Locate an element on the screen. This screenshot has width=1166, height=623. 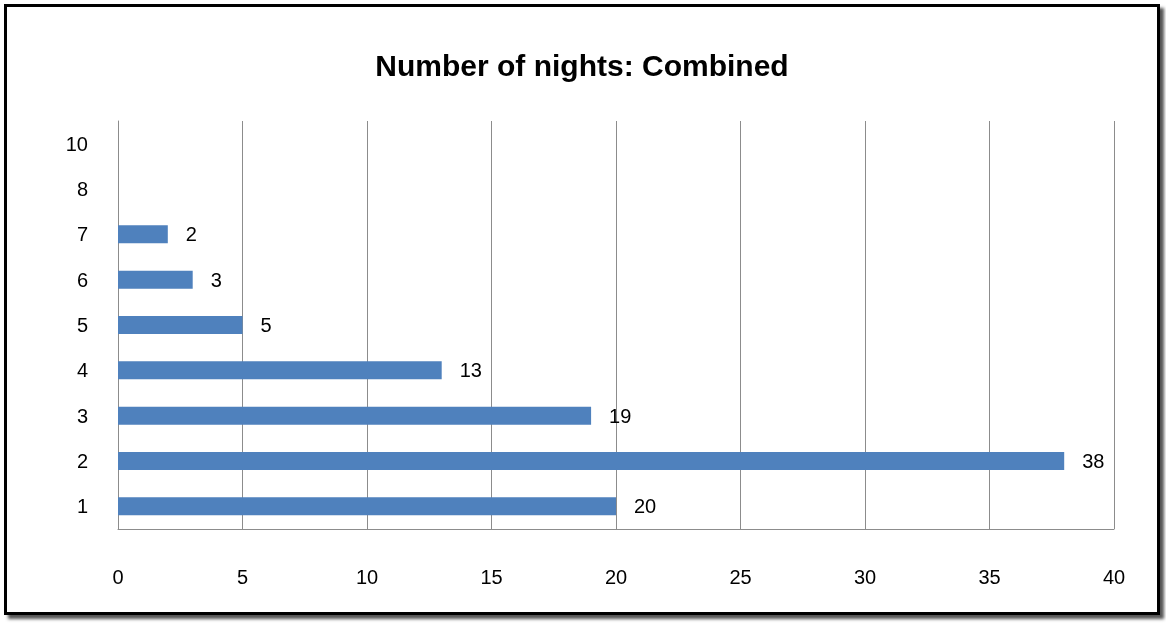
x-tick-label: 25 is located at coordinates (740, 577).